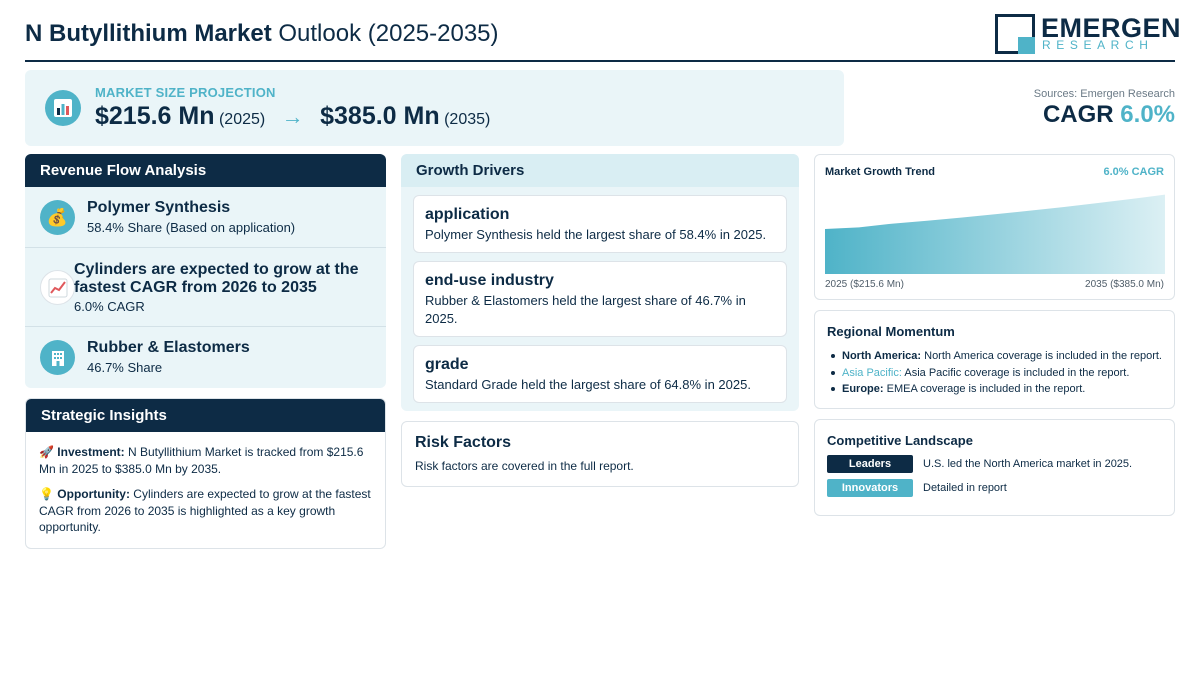  I want to click on region-text: EMEA coverage is included in the report., so click(986, 389).